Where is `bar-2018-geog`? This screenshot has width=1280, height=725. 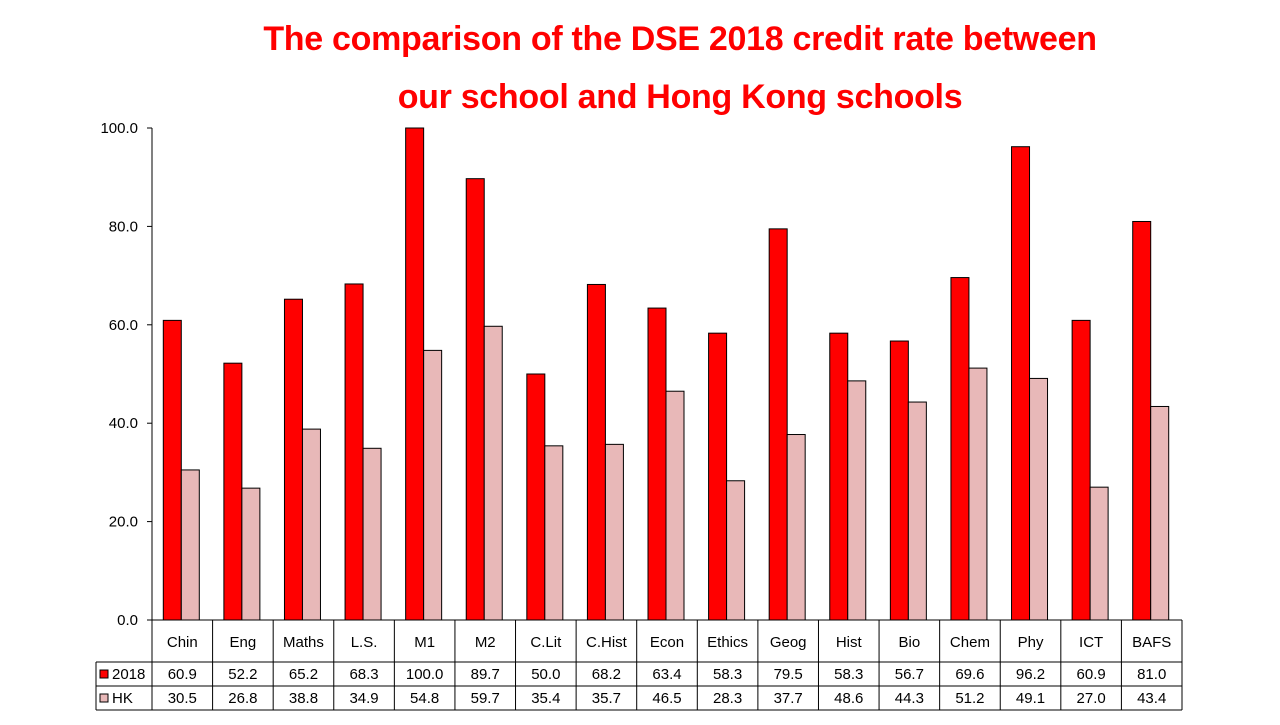 bar-2018-geog is located at coordinates (778, 424).